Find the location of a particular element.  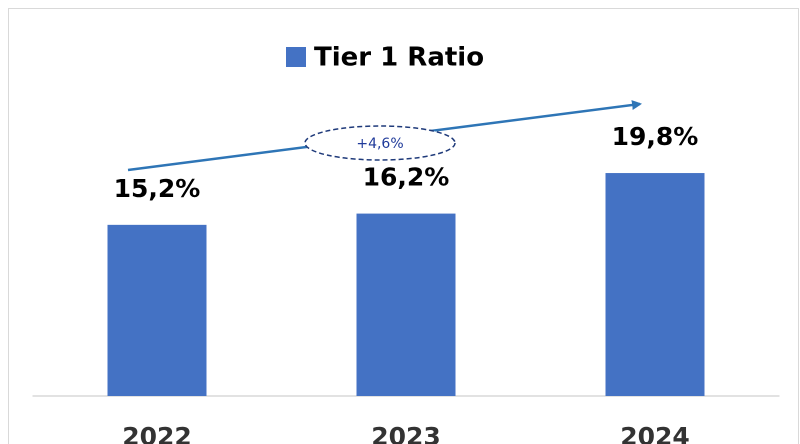

annotation-ellipse is located at coordinates (380, 143).